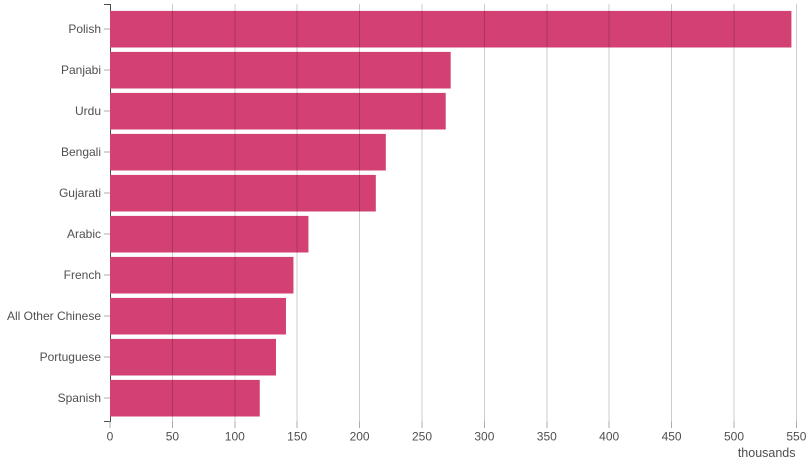  I want to click on svg-text: Gujarati, so click(80, 193).